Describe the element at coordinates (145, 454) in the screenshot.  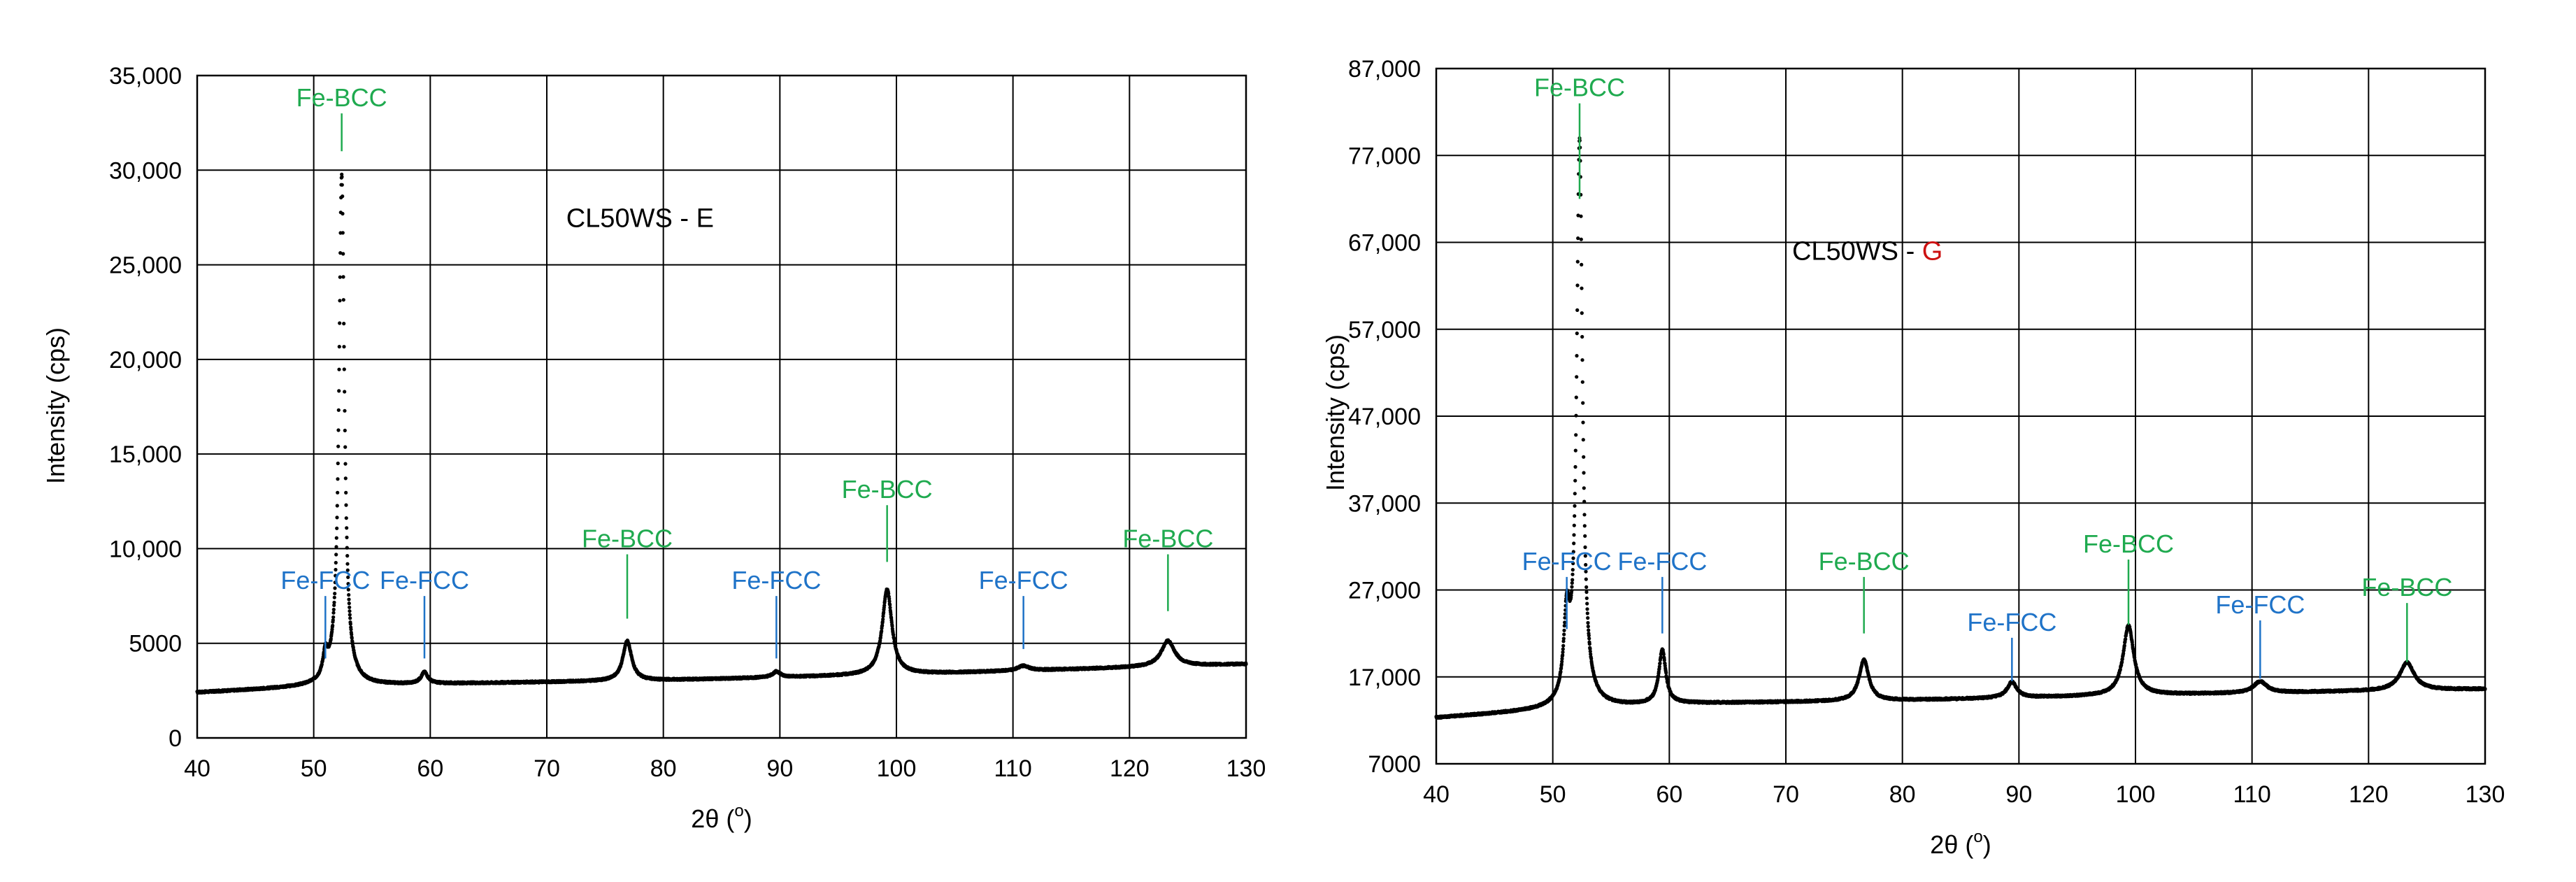
I see `y-tick-label: 15,000` at that location.